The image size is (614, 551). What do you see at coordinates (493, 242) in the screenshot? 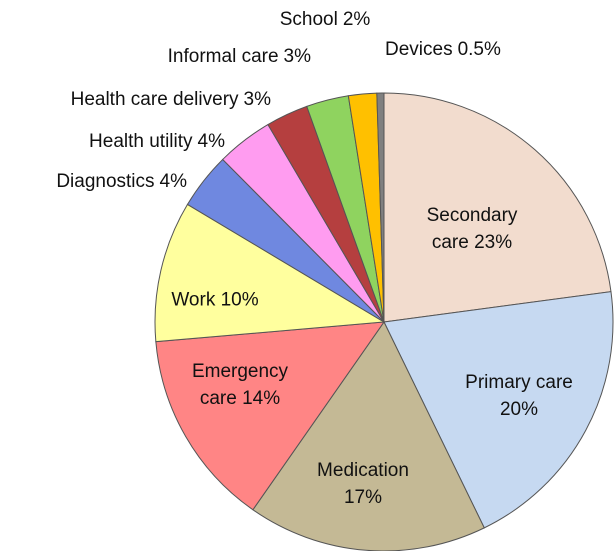
I see `value-label: 23%` at bounding box center [493, 242].